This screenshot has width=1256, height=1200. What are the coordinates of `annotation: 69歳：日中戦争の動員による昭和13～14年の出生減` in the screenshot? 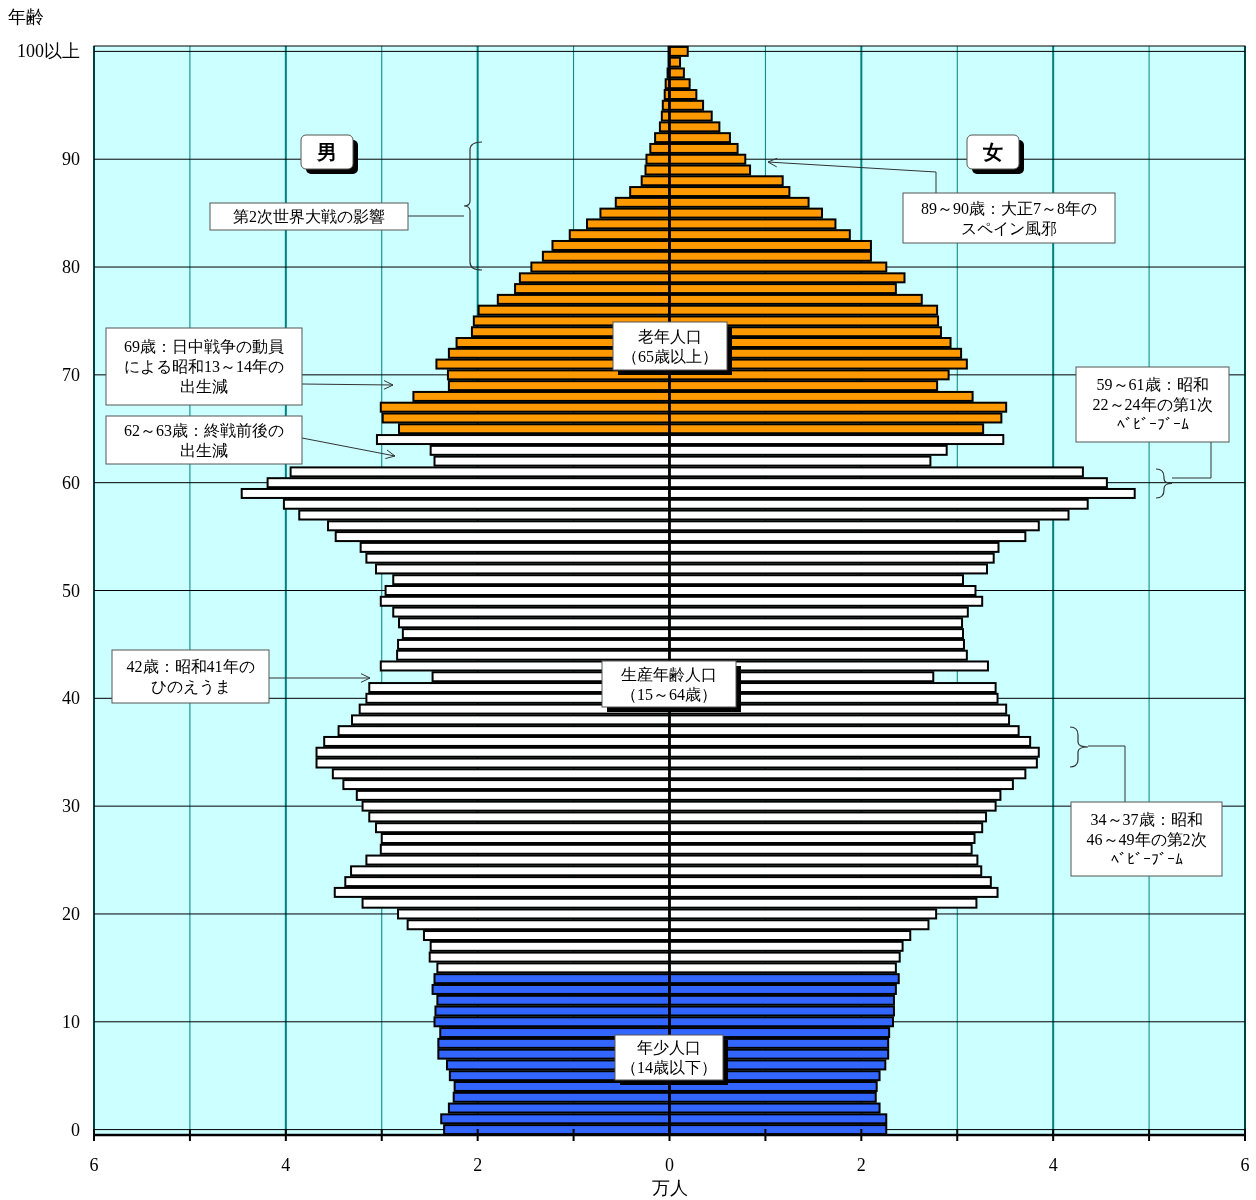 It's located at (204, 367).